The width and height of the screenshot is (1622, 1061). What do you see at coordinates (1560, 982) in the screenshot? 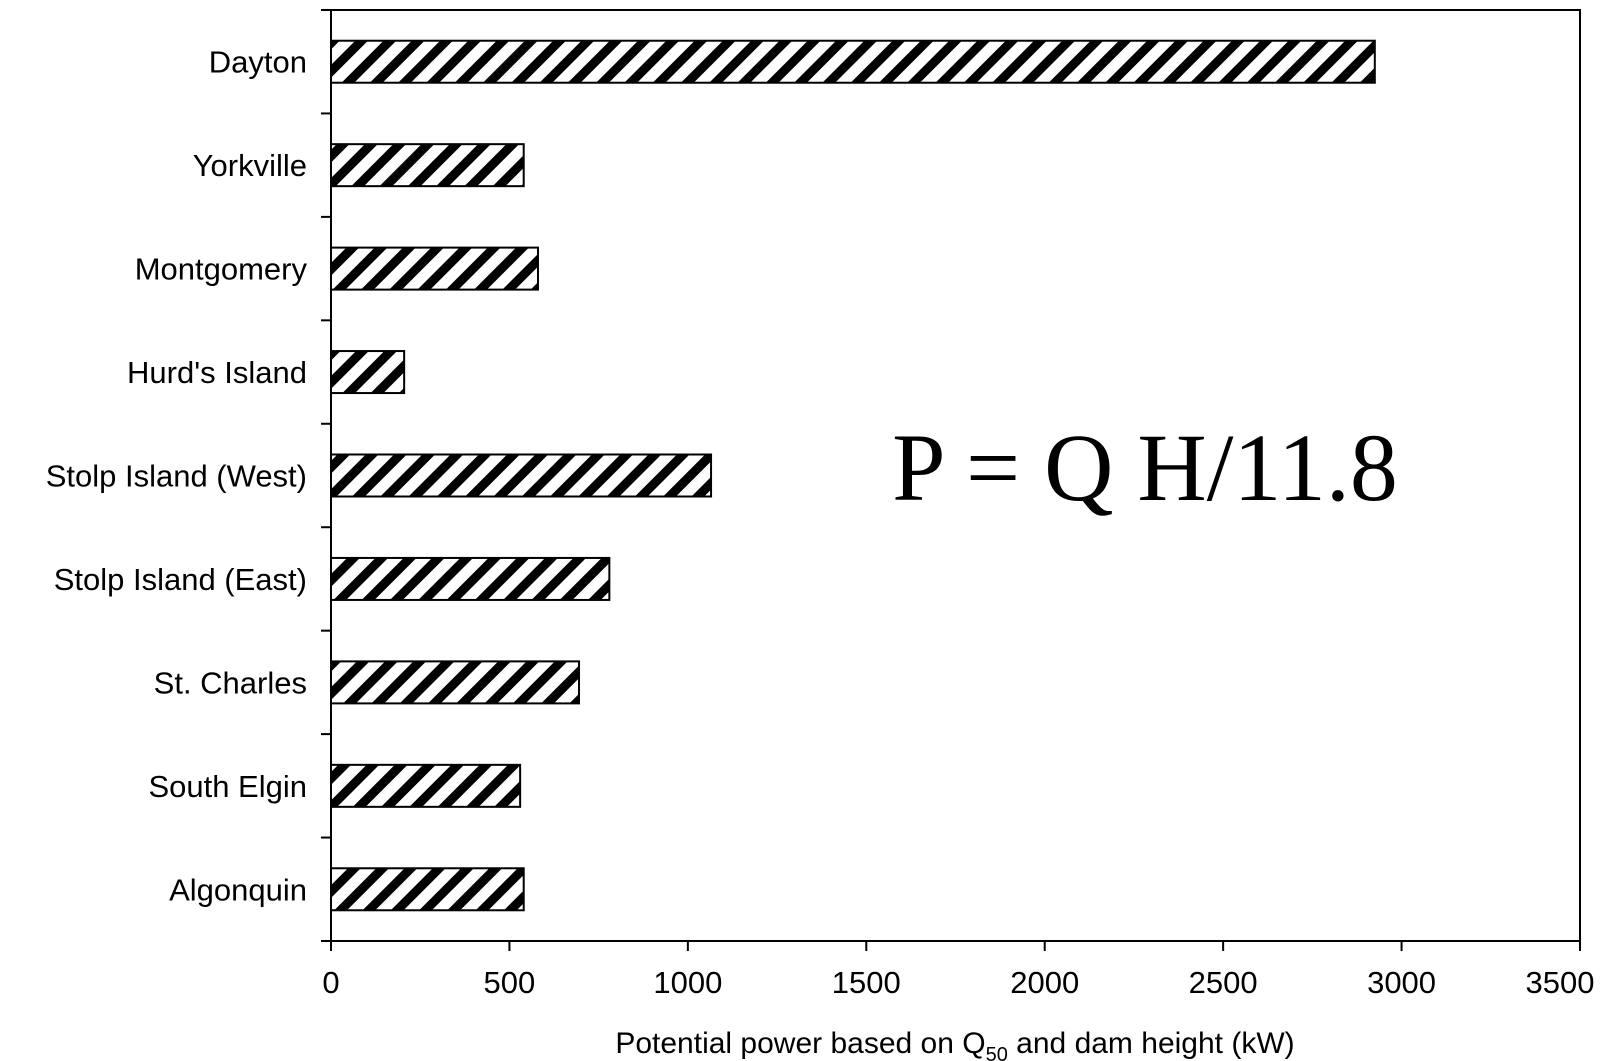
I see `x-tick-label: 3500` at bounding box center [1560, 982].